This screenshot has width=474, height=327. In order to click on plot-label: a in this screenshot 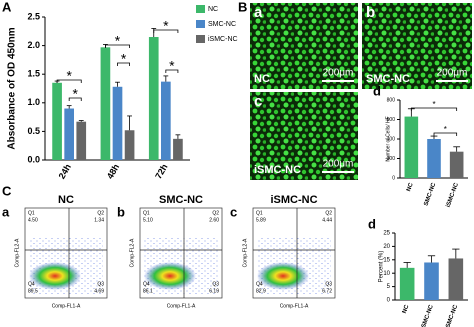, I will do `click(6, 211)`.